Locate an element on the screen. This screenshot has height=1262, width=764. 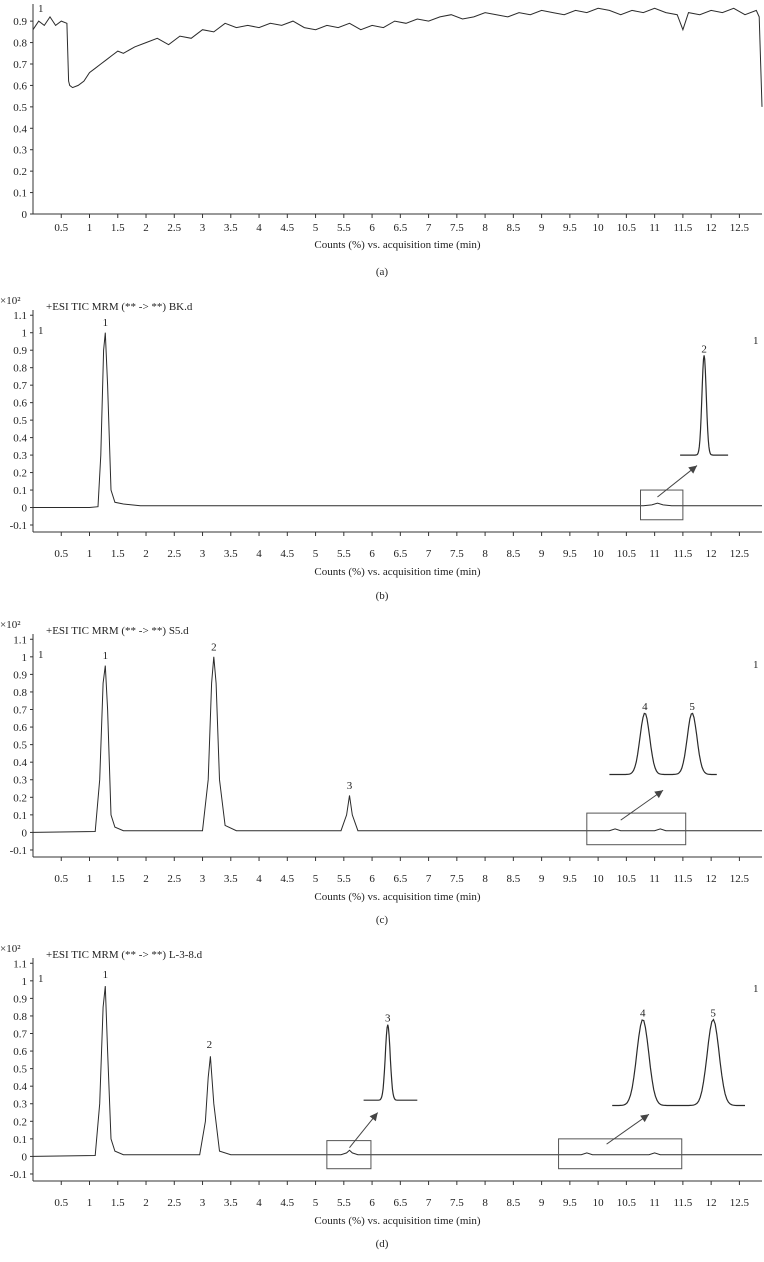
x-tick-label: 12.5 is located at coordinates (740, 228).